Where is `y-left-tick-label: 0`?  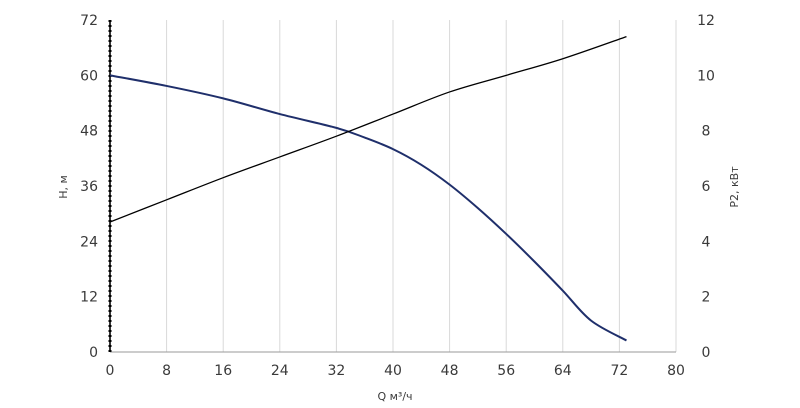
y-left-tick-label: 0 is located at coordinates (93, 353).